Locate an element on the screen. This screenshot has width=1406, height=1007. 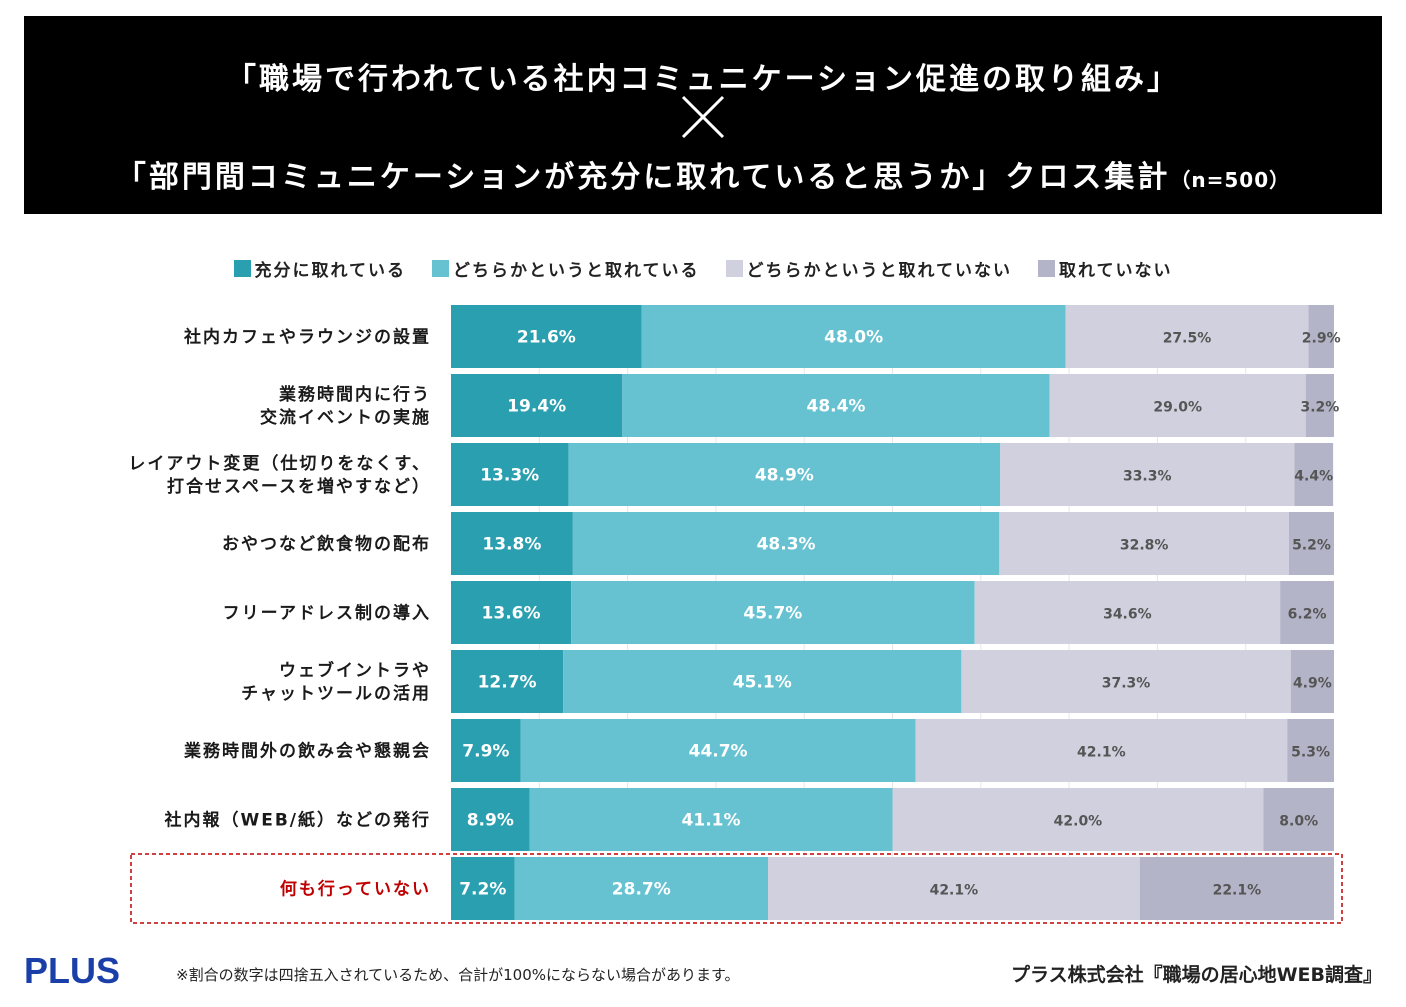
data-label: 7.2% is located at coordinates (482, 890).